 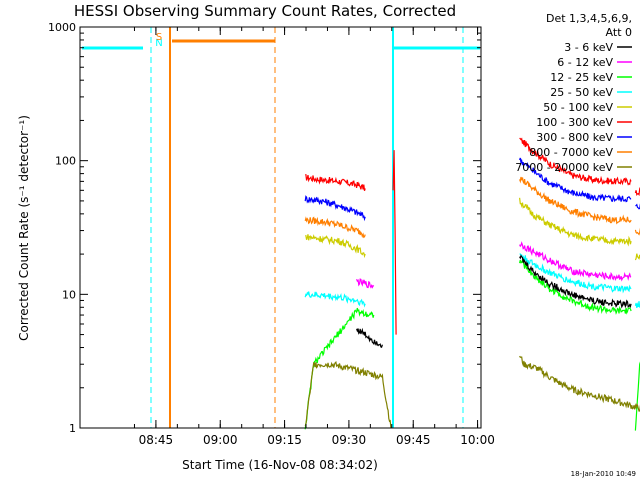 What do you see at coordinates (581, 77) in the screenshot?
I see `legend-label-2: 12 - 25 keV` at bounding box center [581, 77].